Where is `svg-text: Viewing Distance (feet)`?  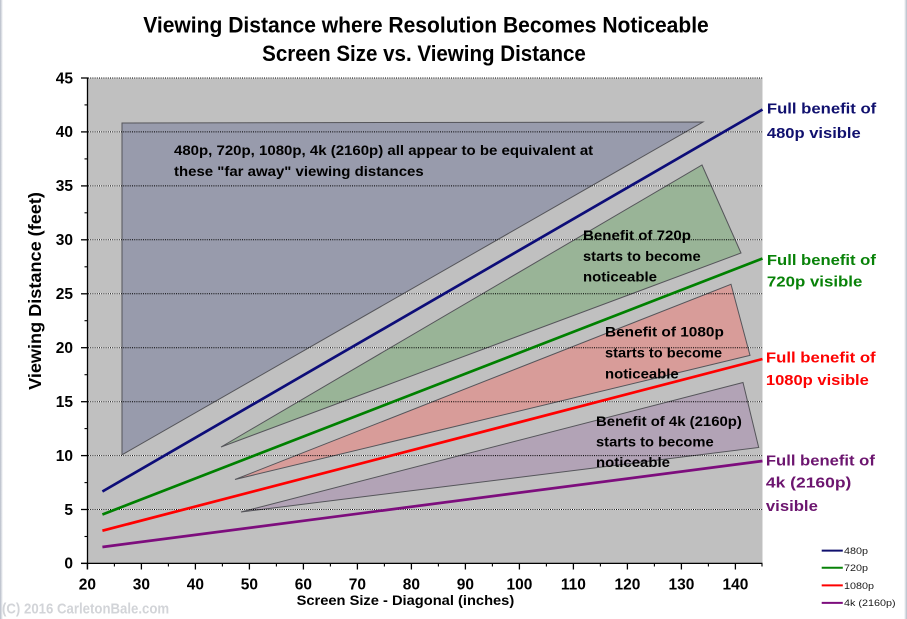
svg-text: Viewing Distance (feet) is located at coordinates (35, 291).